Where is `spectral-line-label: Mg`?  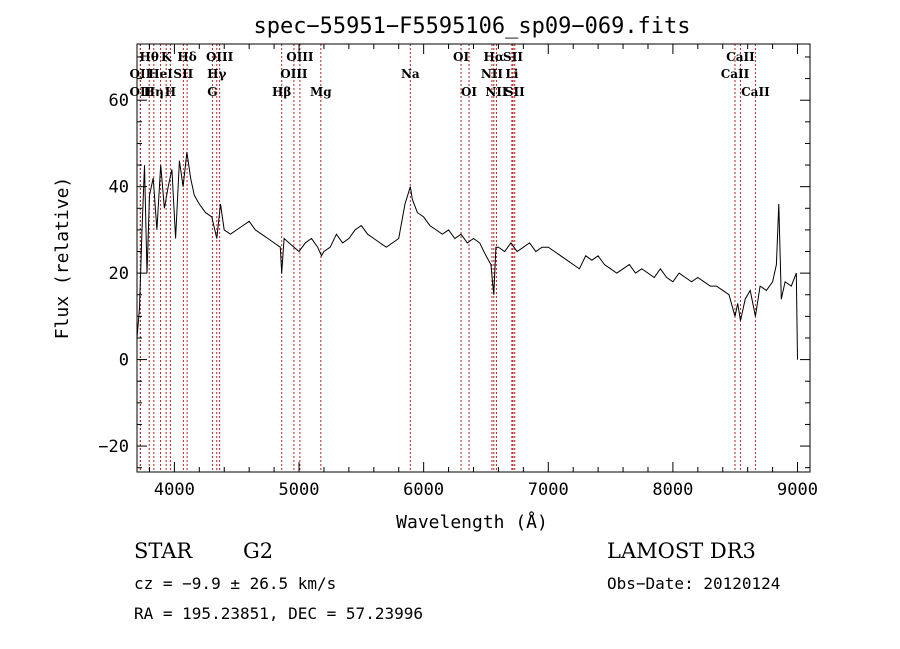 spectral-line-label: Mg is located at coordinates (321, 92).